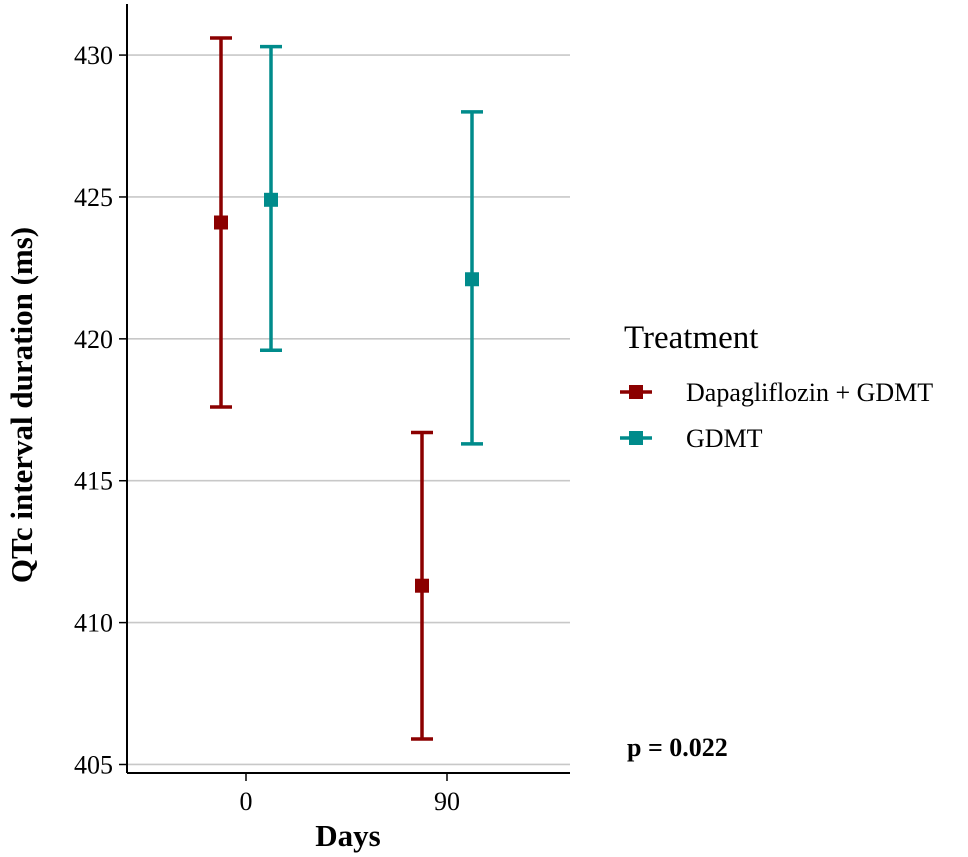  What do you see at coordinates (21, 405) in the screenshot?
I see `y-axis-title: QTc interval duration (ms)` at bounding box center [21, 405].